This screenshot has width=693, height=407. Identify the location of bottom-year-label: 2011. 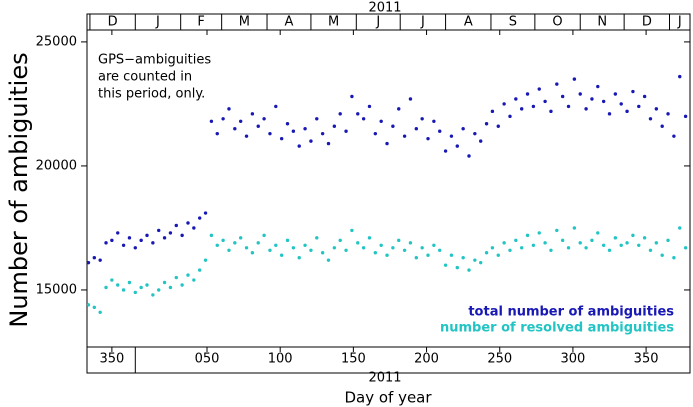
(384, 378).